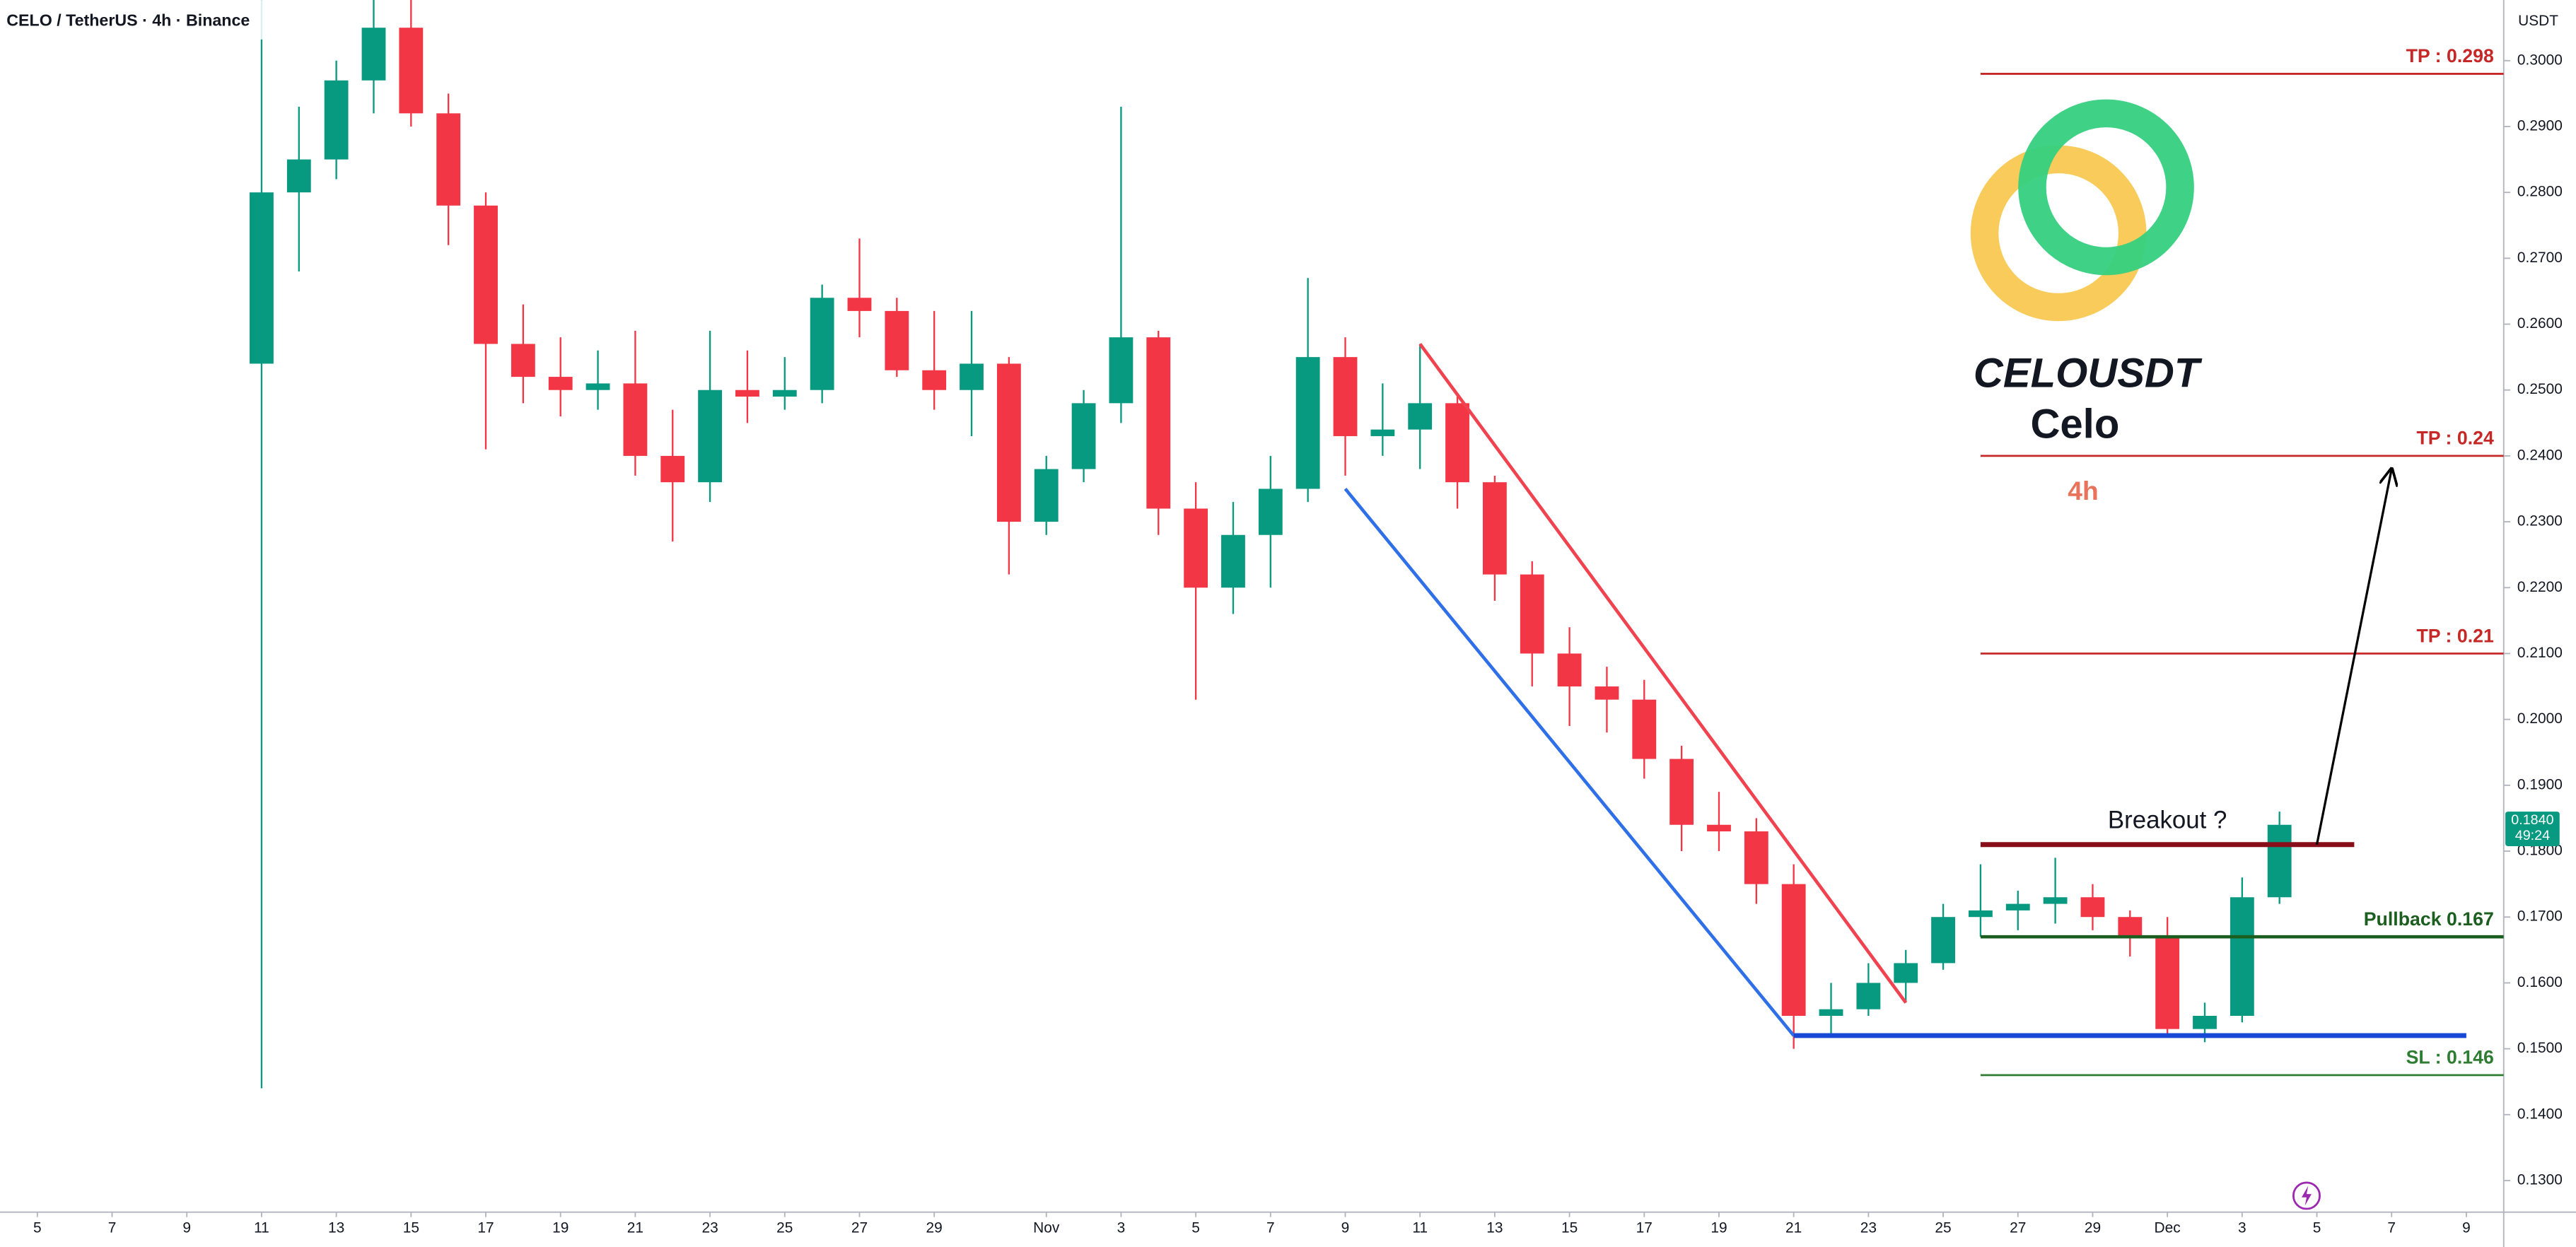 This screenshot has height=1247, width=2576. What do you see at coordinates (1644, 1227) in the screenshot?
I see `x-tick-label: 17` at bounding box center [1644, 1227].